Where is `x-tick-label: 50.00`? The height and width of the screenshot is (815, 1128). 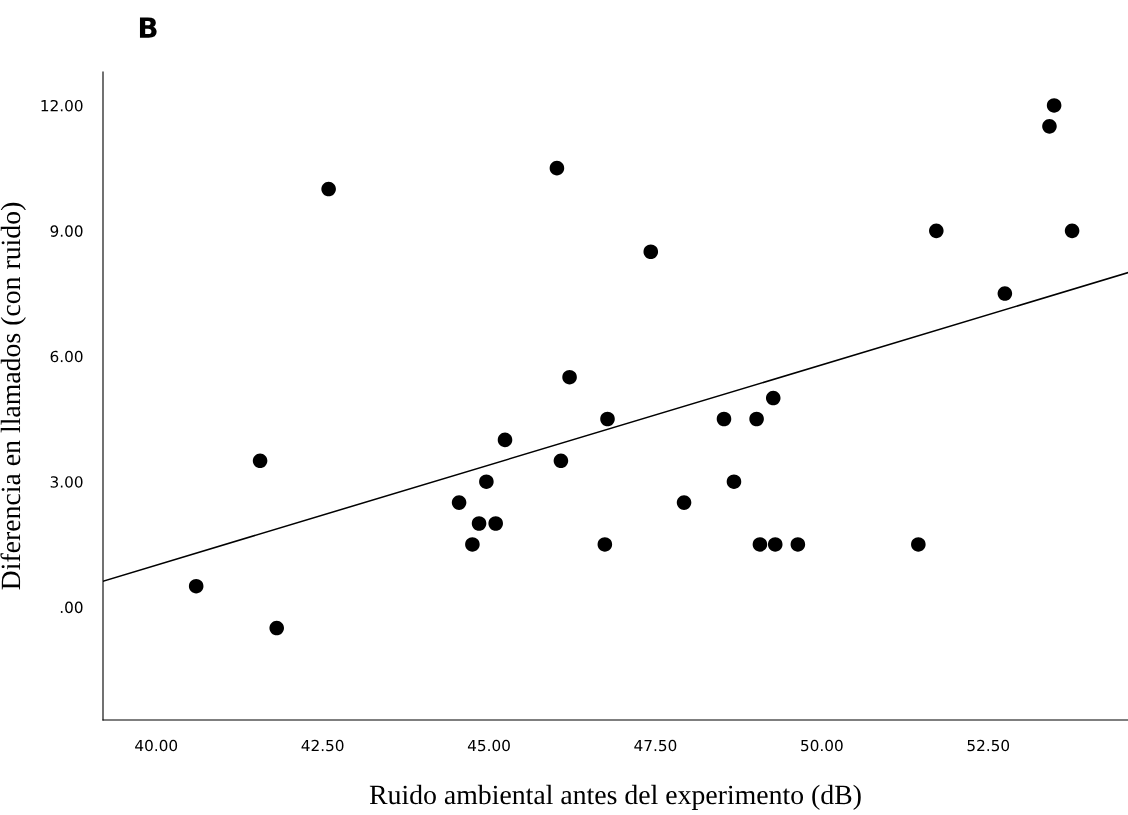
x-tick-label: 50.00 is located at coordinates (822, 745).